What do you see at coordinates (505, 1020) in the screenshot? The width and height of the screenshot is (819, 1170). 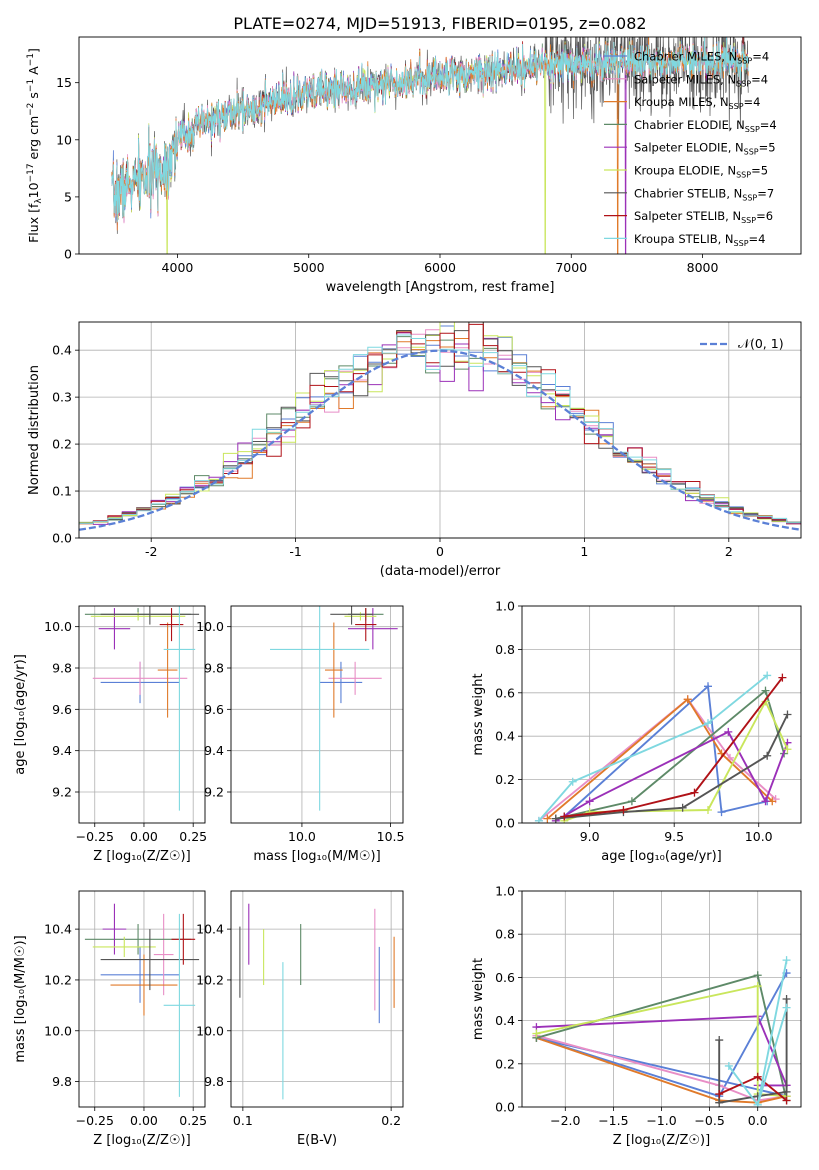 I see `y-tick-label: 0.4` at bounding box center [505, 1020].